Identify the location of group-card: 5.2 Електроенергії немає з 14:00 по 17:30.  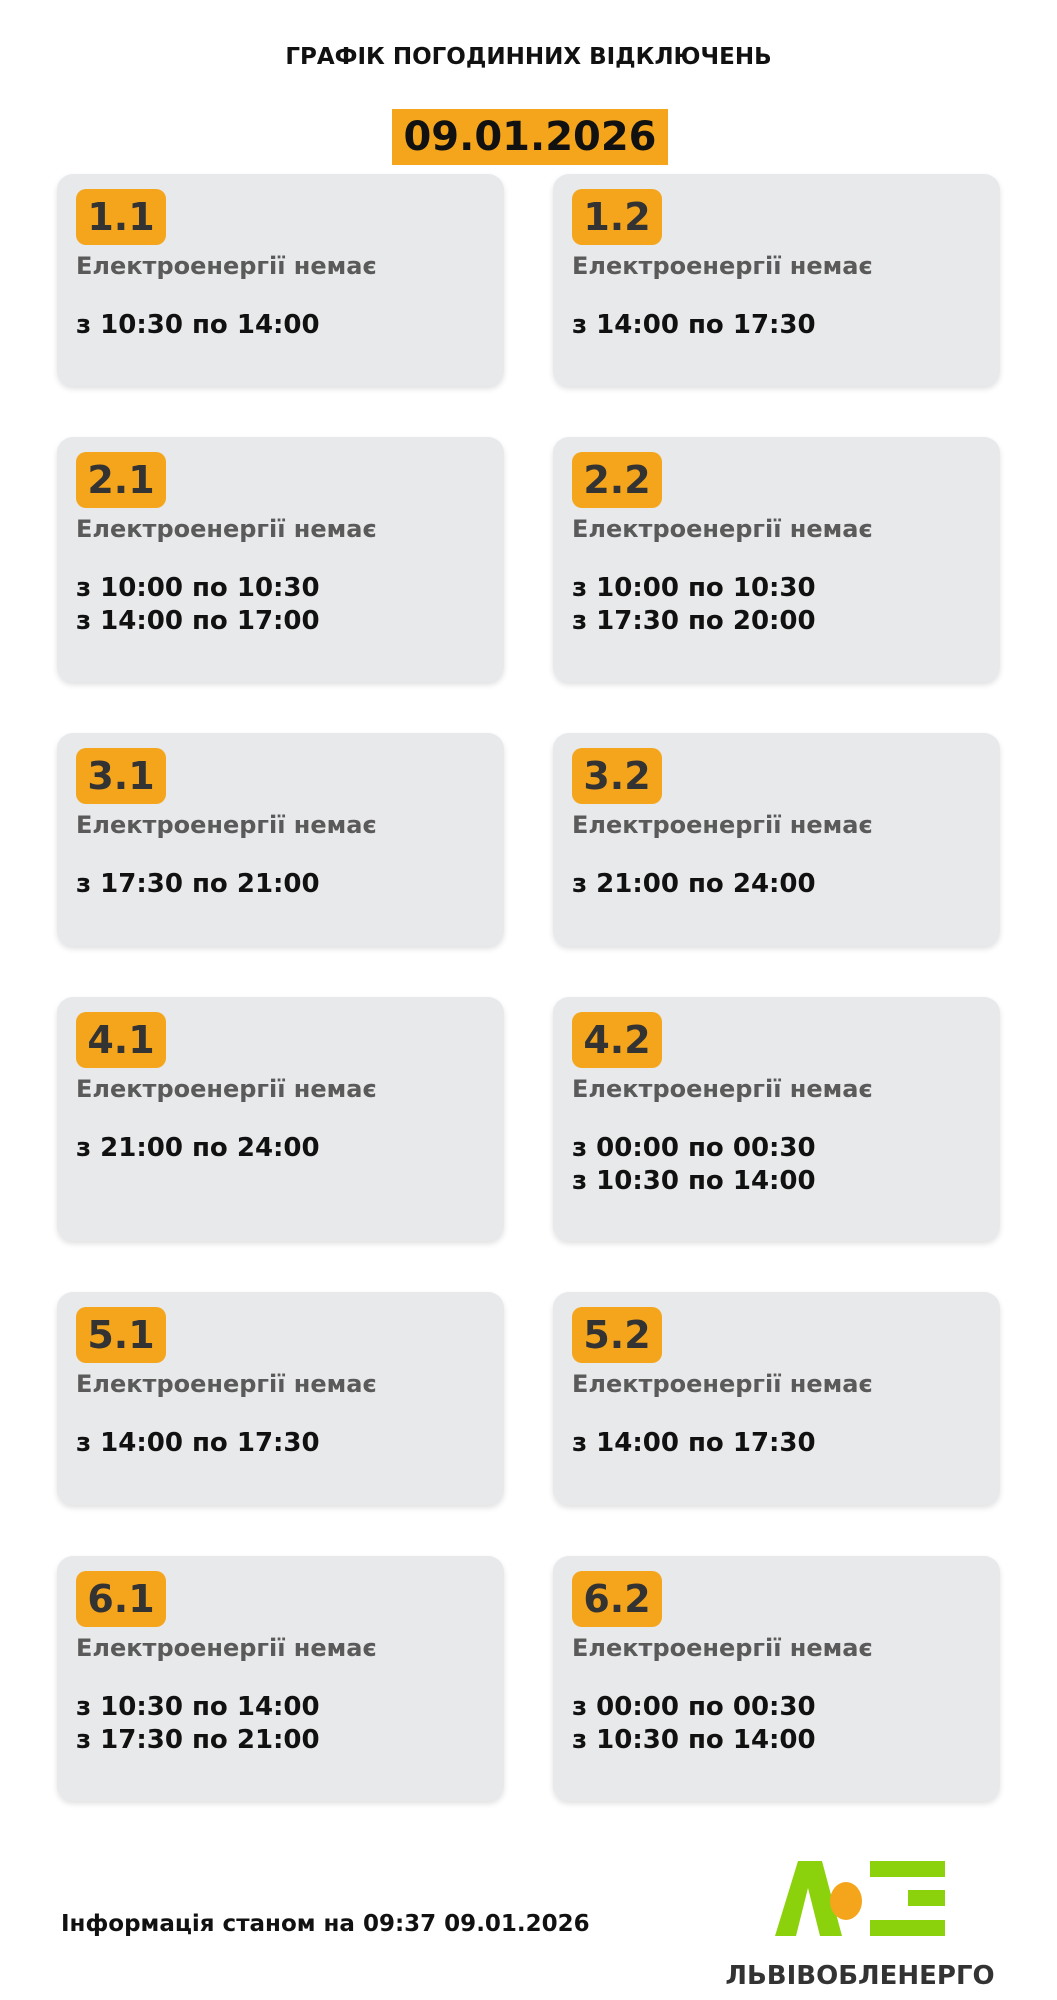
(776, 1398).